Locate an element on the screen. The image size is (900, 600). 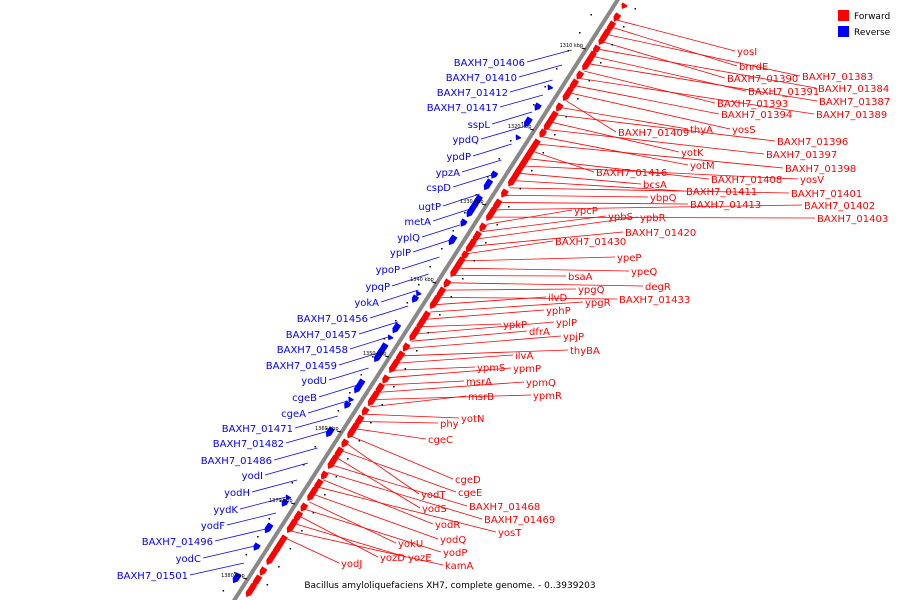
reverse-gene-label: yydK is located at coordinates (225, 510).